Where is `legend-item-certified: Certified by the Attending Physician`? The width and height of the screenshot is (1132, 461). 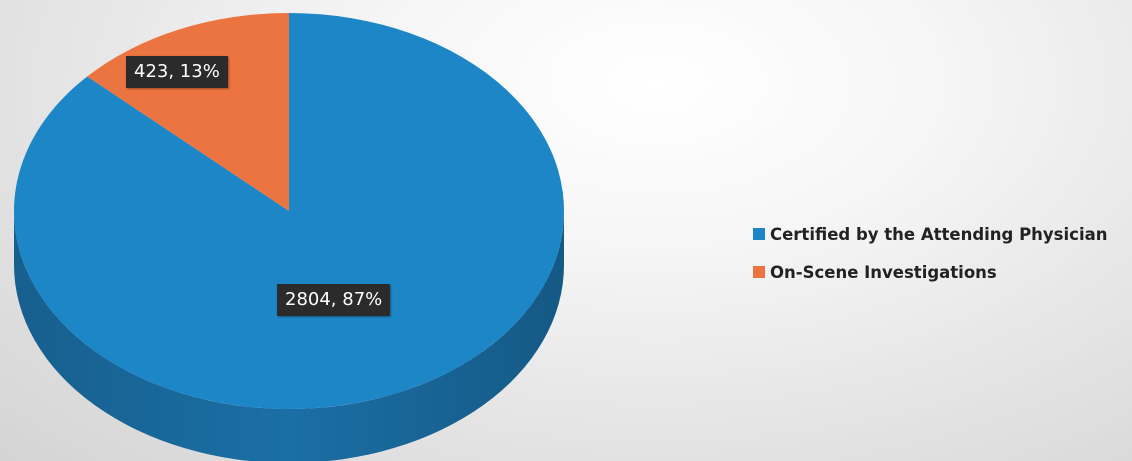 legend-item-certified: Certified by the Attending Physician is located at coordinates (930, 234).